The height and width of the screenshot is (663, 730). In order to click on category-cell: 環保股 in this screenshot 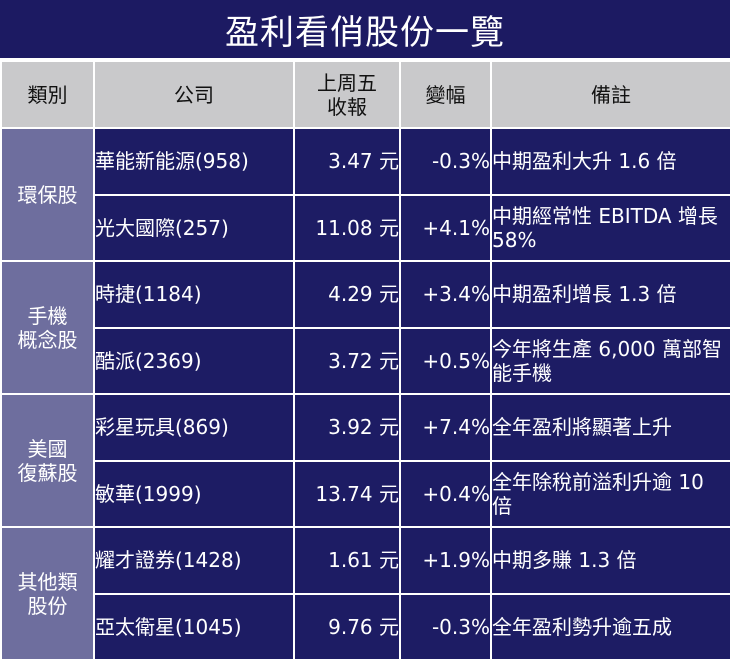, I will do `click(47, 194)`.